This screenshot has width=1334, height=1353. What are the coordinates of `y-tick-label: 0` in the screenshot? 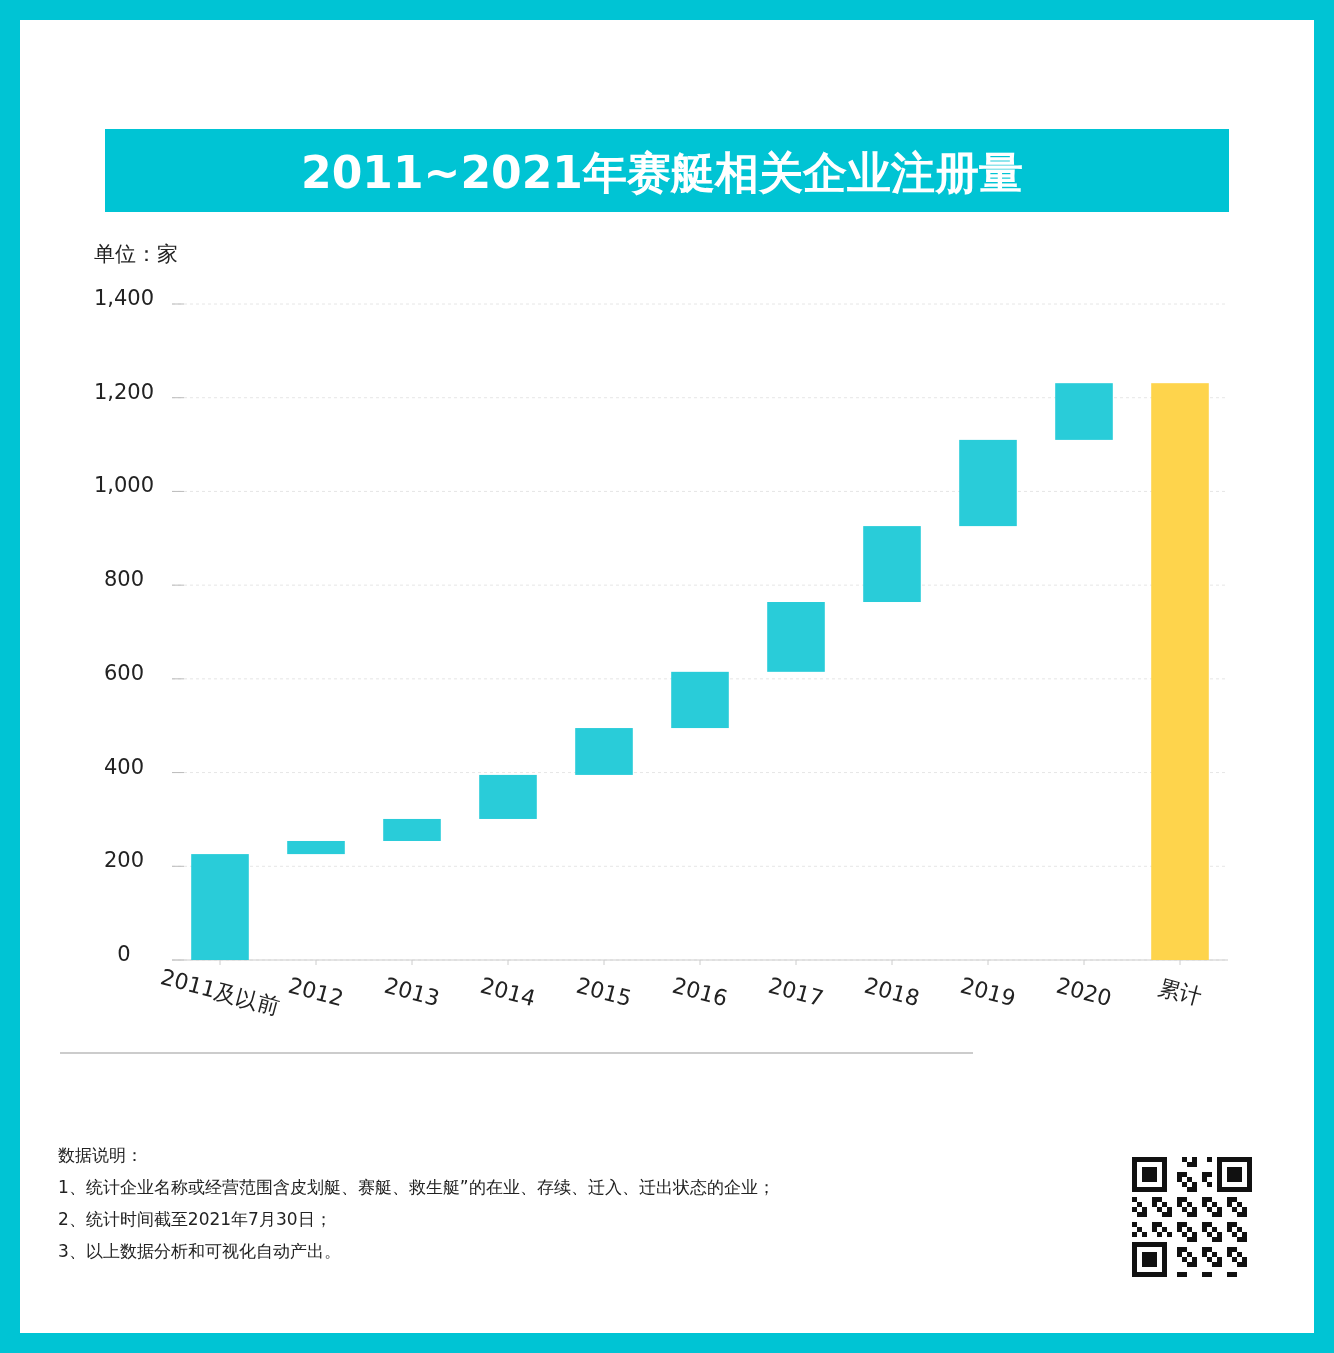 It's located at (124, 954).